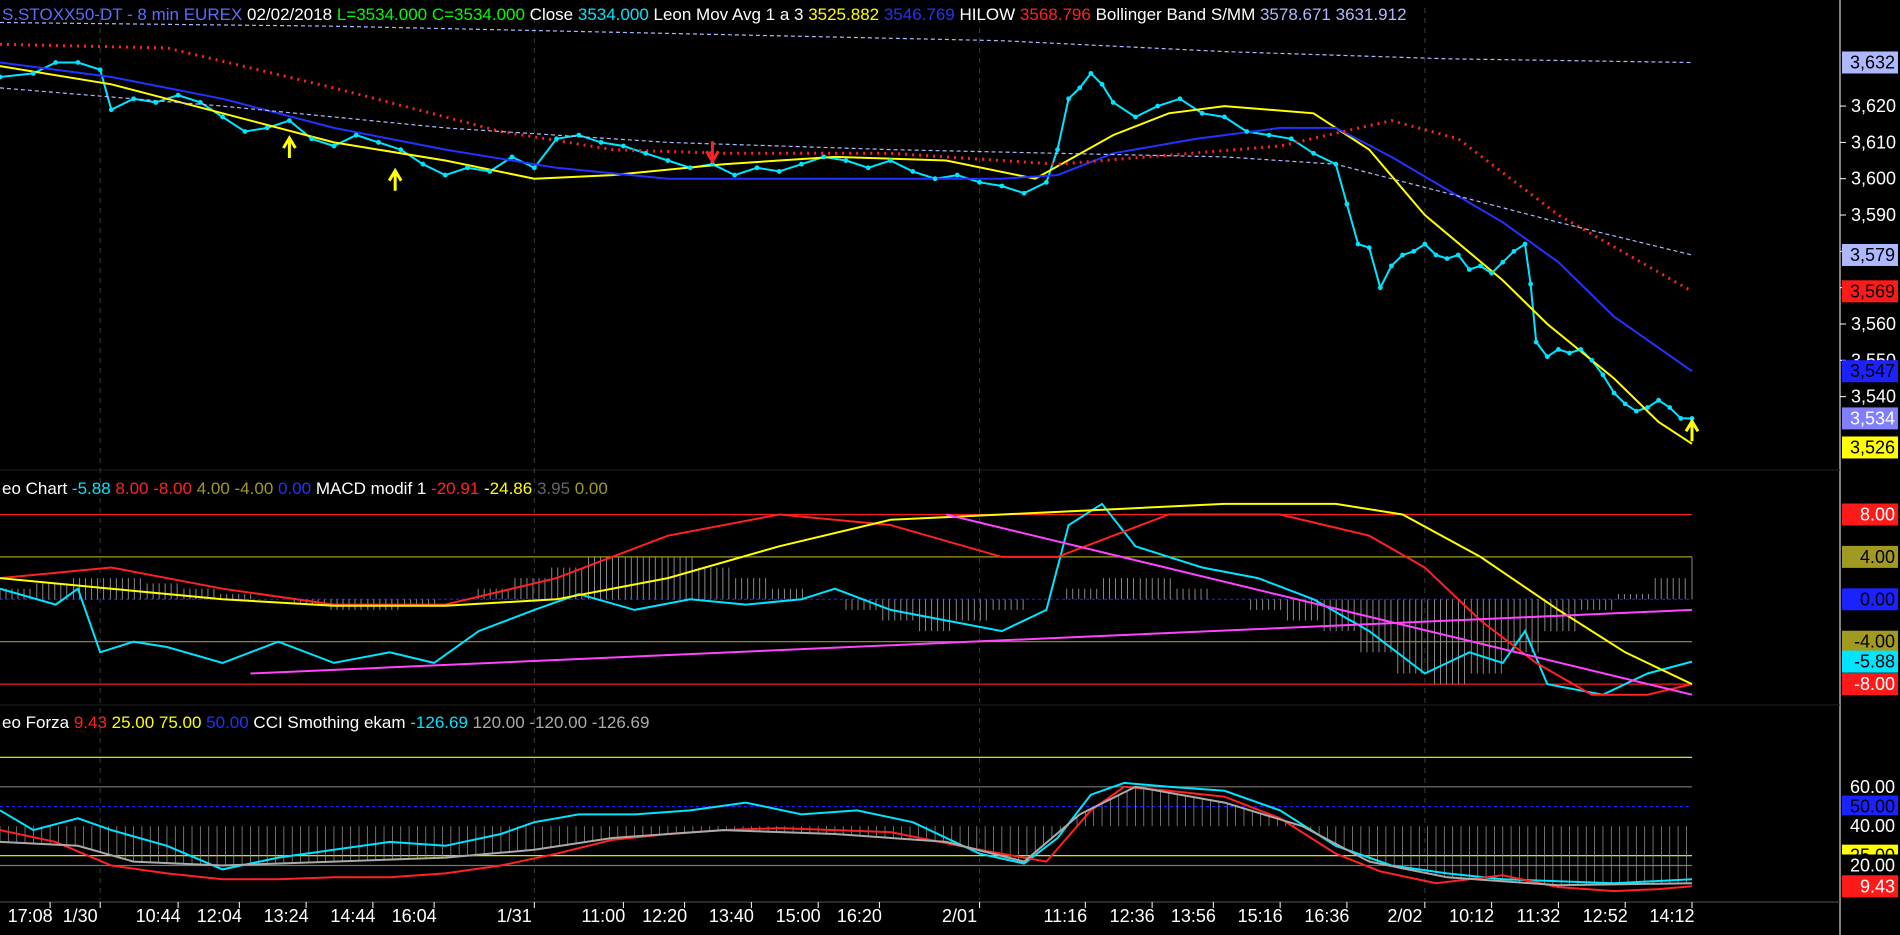 The image size is (1900, 935). Describe the element at coordinates (287, 14) in the screenshot. I see `header-segment: 02/02/2018` at that location.